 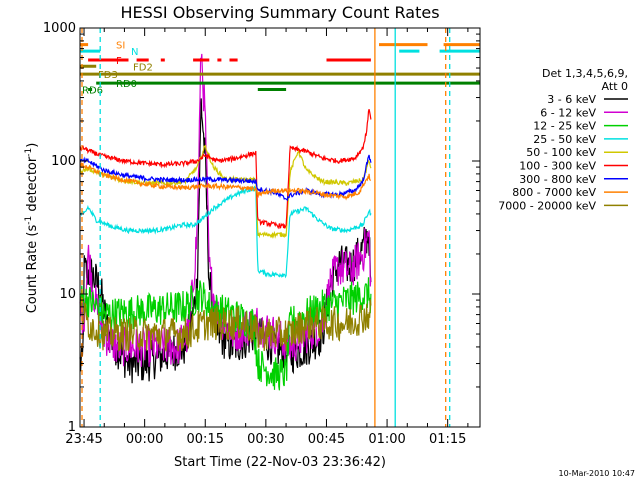 I want to click on x-tick-label: 00:15, so click(x=205, y=439).